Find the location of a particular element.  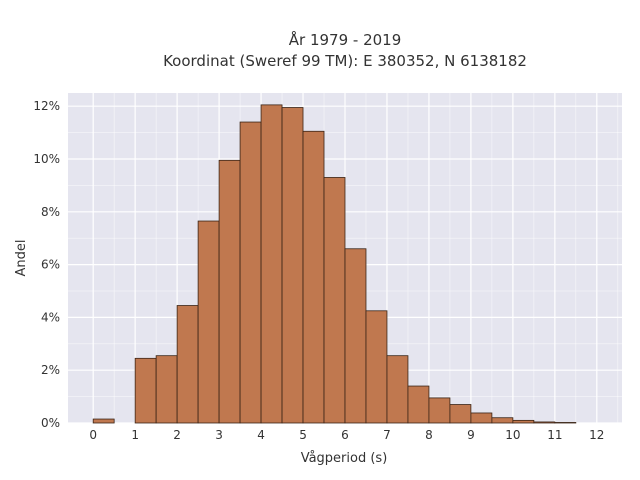

y-tick-label: 8% is located at coordinates (50, 212).